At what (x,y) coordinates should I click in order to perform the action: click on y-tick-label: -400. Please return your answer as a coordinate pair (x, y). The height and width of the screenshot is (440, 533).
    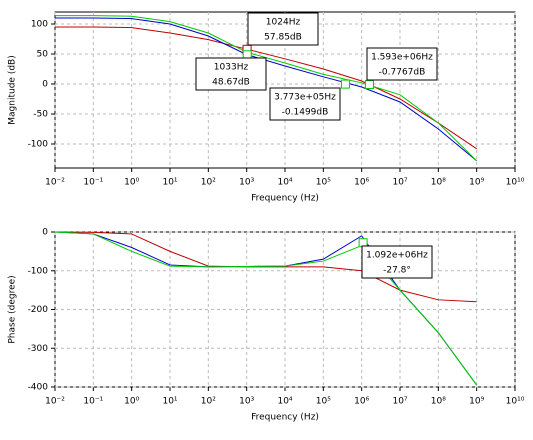
    Looking at the image, I should click on (38, 388).